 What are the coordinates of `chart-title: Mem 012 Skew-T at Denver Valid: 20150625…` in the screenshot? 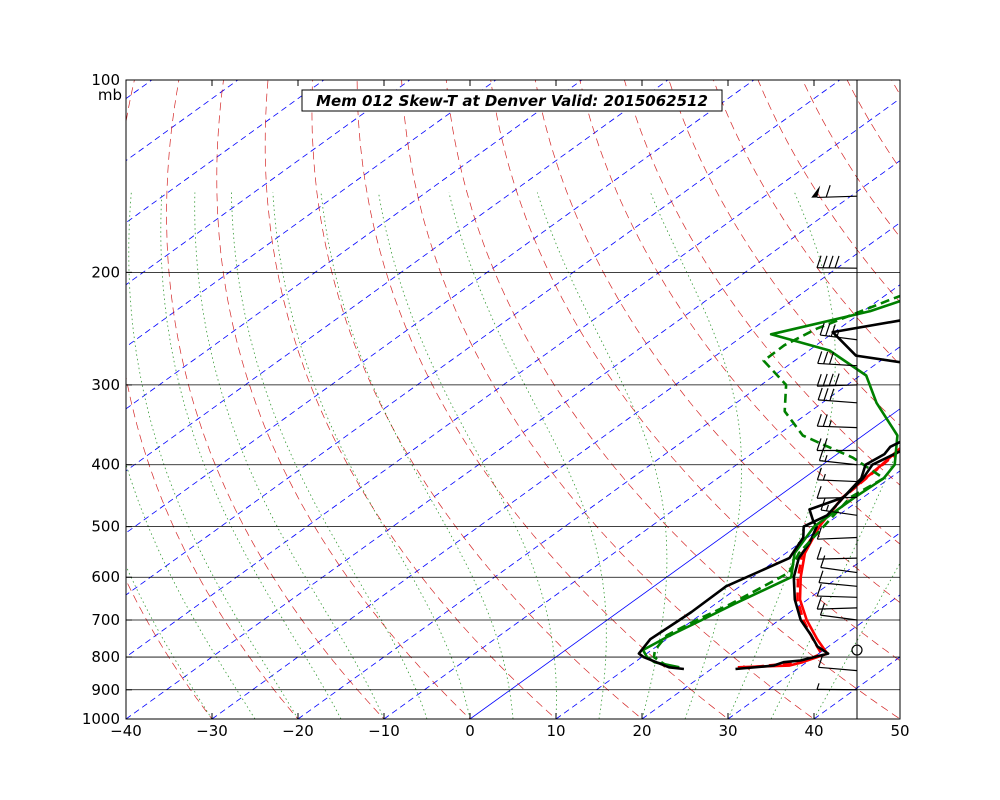 It's located at (512, 101).